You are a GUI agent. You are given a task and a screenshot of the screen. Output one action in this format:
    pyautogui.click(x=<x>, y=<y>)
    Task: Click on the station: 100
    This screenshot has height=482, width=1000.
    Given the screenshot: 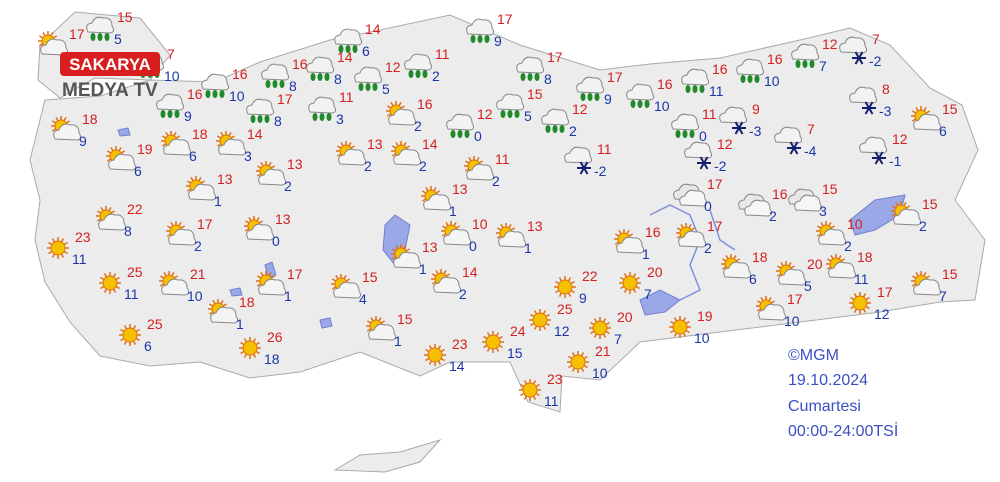 What is the action you would take?
    pyautogui.click(x=464, y=235)
    